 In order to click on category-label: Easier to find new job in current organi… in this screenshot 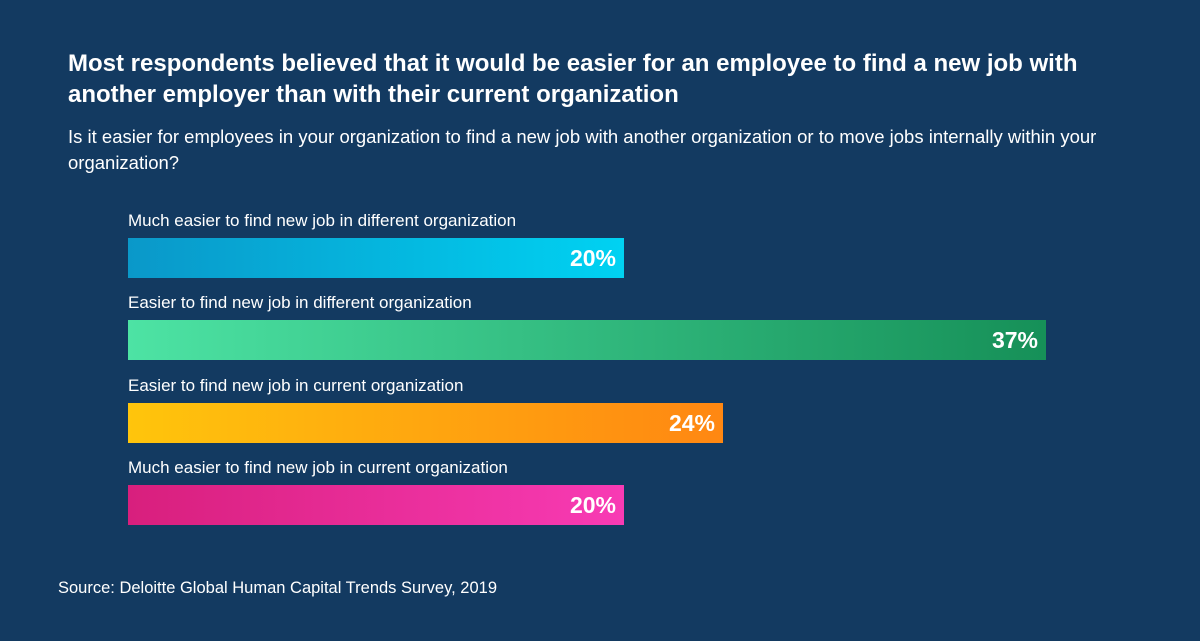, I will do `click(296, 385)`.